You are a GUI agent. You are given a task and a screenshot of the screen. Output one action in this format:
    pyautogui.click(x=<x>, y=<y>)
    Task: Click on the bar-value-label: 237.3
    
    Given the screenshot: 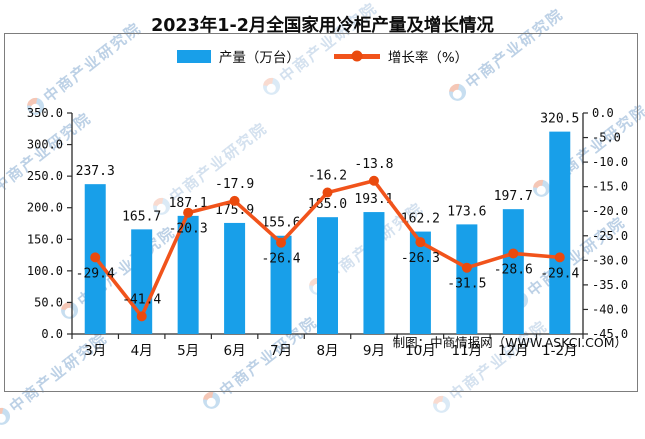 What is the action you would take?
    pyautogui.click(x=95, y=171)
    